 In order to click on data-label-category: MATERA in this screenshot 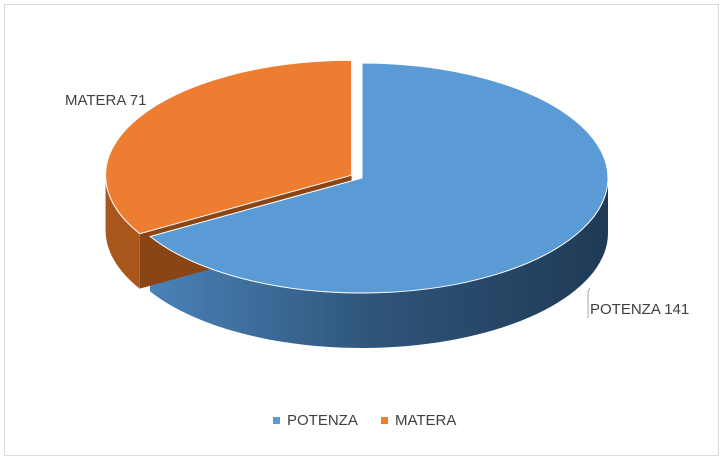, I will do `click(95, 100)`.